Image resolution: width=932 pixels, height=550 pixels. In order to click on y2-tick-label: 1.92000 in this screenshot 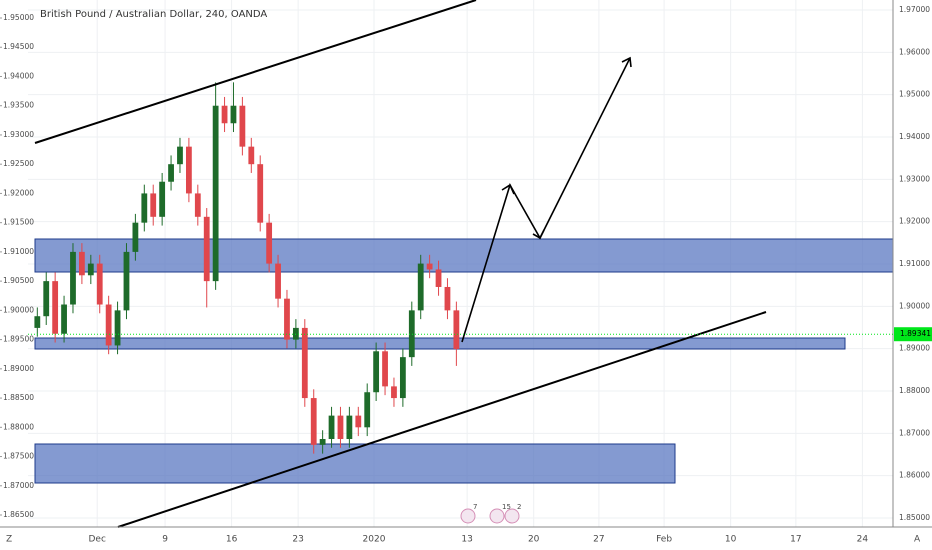, I will do `click(914, 221)`.